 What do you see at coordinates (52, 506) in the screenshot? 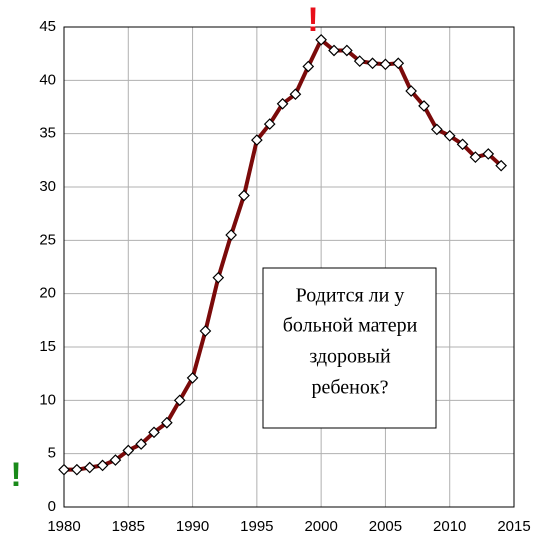
I see `y-tick-label: 0` at bounding box center [52, 506].